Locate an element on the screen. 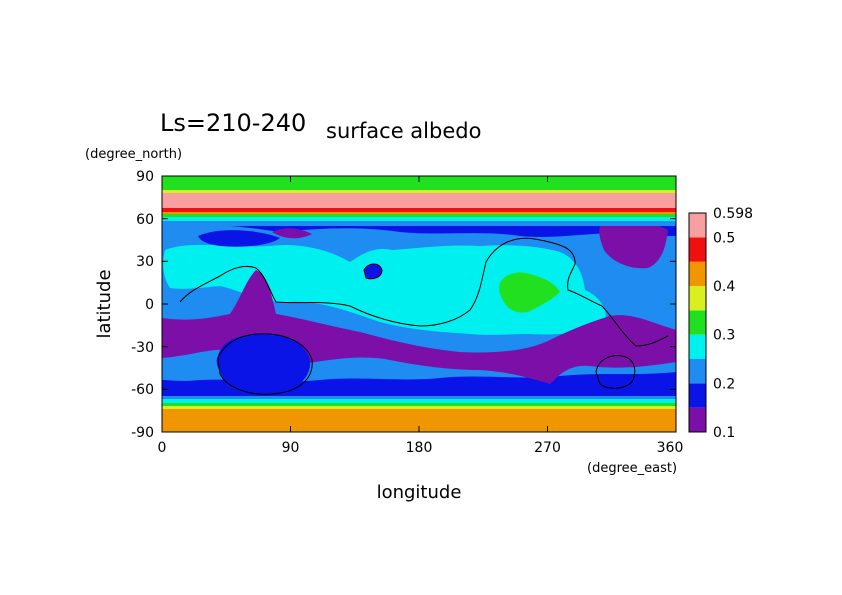  fill-level-0.3 is located at coordinates (384, 289).